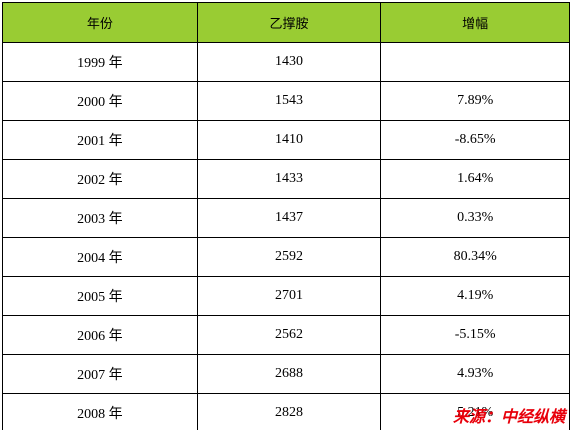 The width and height of the screenshot is (573, 430). I want to click on table-cell: 7.89%, so click(475, 101).